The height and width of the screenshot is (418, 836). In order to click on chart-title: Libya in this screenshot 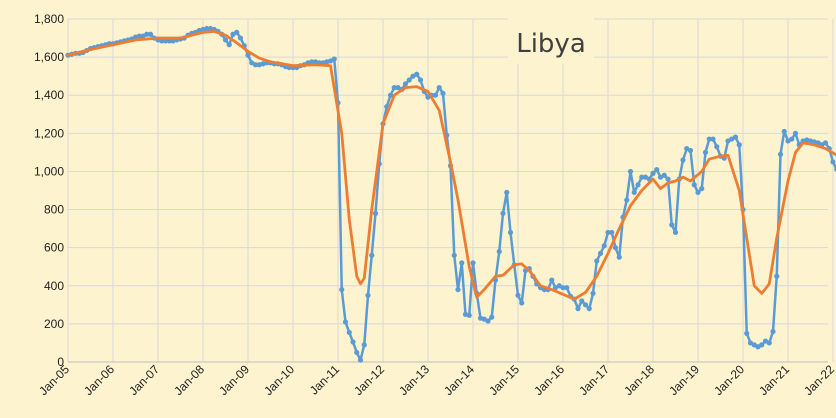, I will do `click(551, 44)`.